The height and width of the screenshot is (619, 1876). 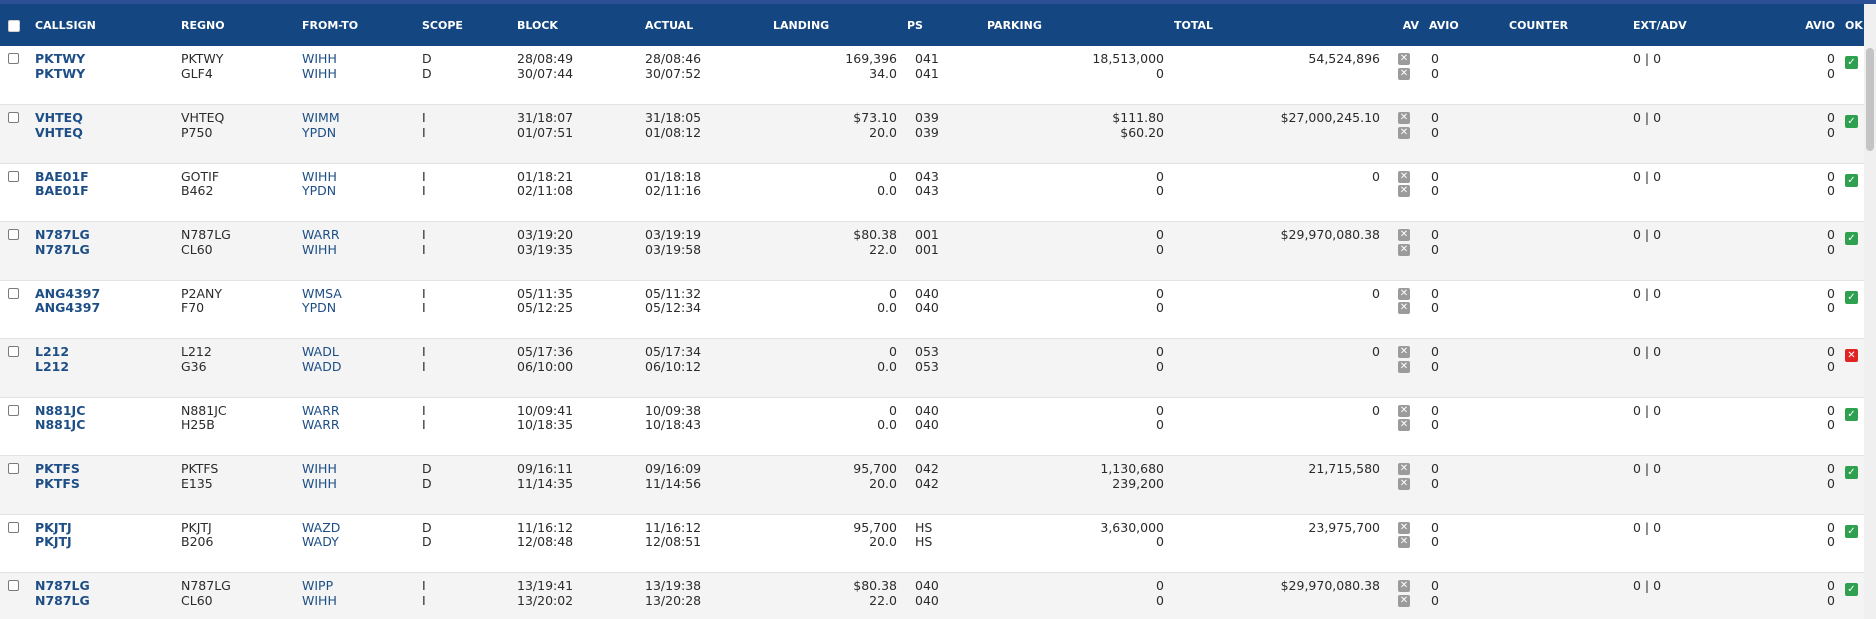 I want to click on header-parking: PARKING, so click(x=1014, y=25).